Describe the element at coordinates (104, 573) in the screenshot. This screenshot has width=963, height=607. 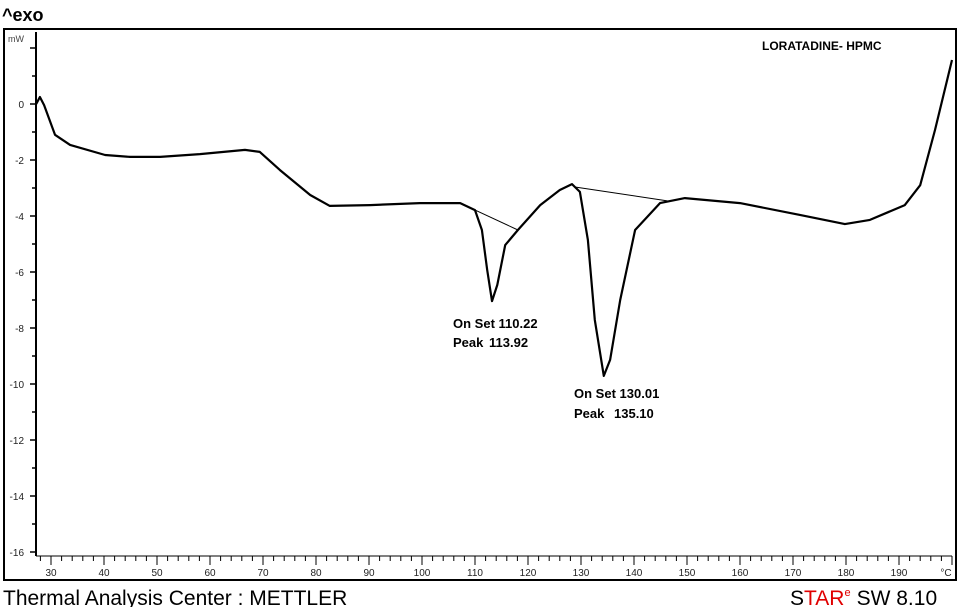
I see `x-tick-label: 40` at that location.